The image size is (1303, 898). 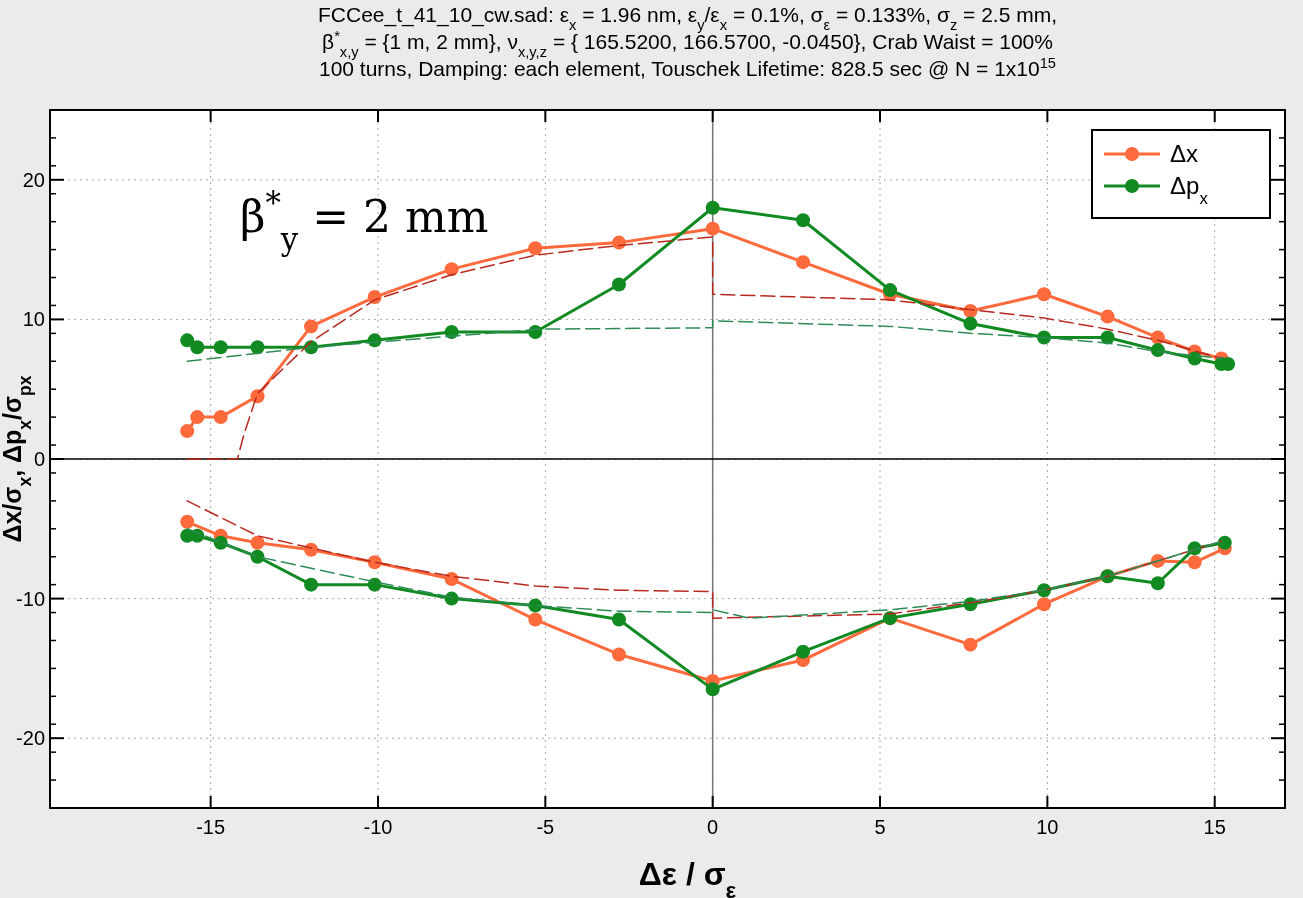 I want to click on y-tick-label: 20, so click(x=33, y=179).